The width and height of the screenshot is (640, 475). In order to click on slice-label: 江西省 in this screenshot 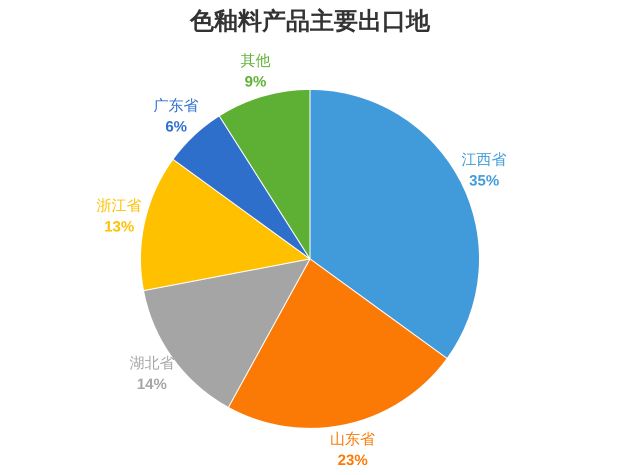, I will do `click(484, 159)`.